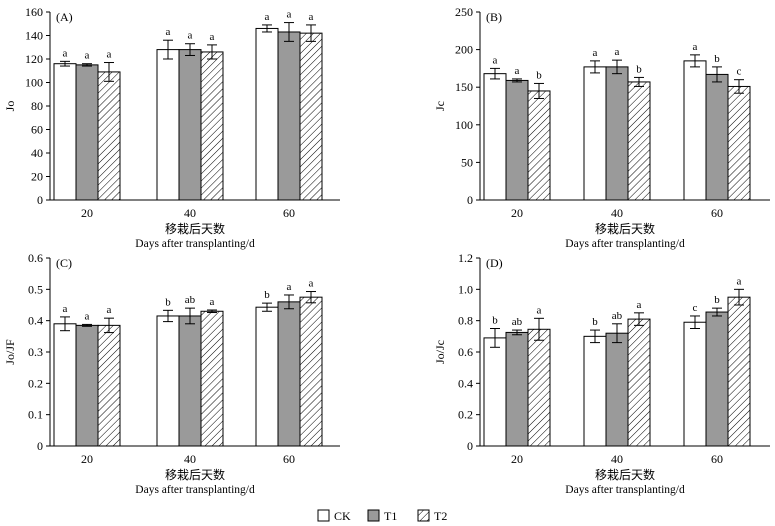 The height and width of the screenshot is (526, 775). Describe the element at coordinates (35, 415) in the screenshot. I see `y-tick-label: 0.1` at that location.